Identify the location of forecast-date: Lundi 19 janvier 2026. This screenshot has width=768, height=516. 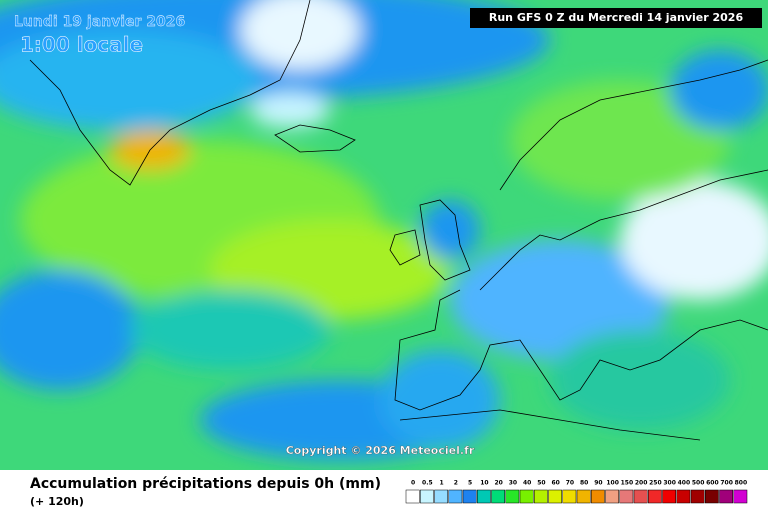
(99, 22).